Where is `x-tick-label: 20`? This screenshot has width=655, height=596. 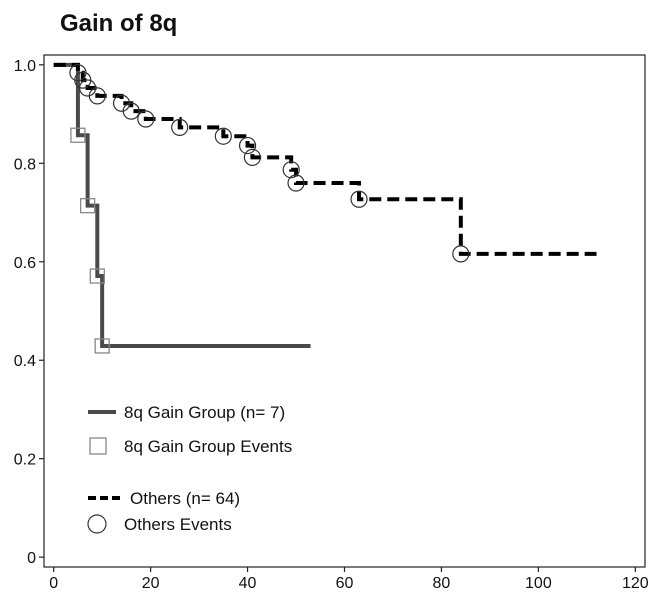
x-tick-label: 20 is located at coordinates (151, 583).